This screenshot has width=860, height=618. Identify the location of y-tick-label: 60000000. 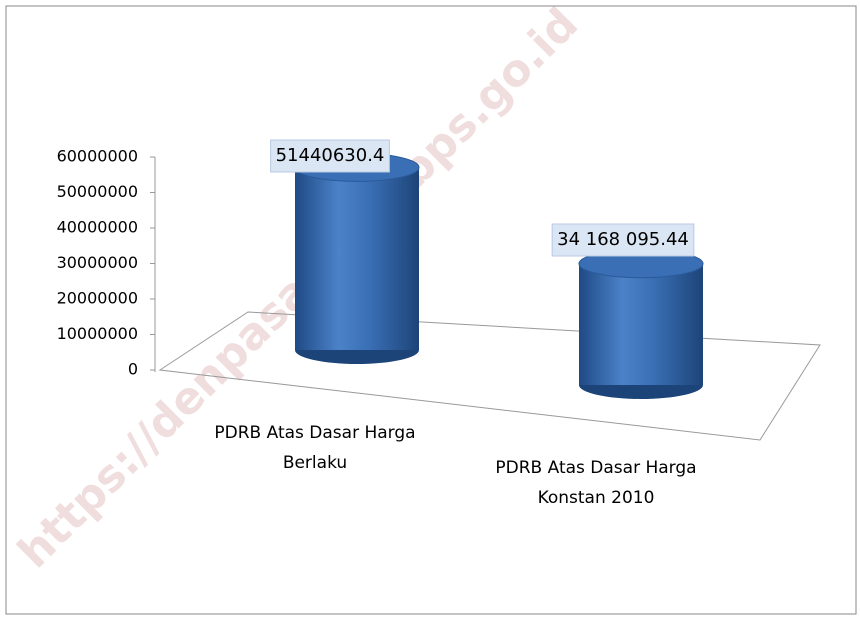
(97, 156).